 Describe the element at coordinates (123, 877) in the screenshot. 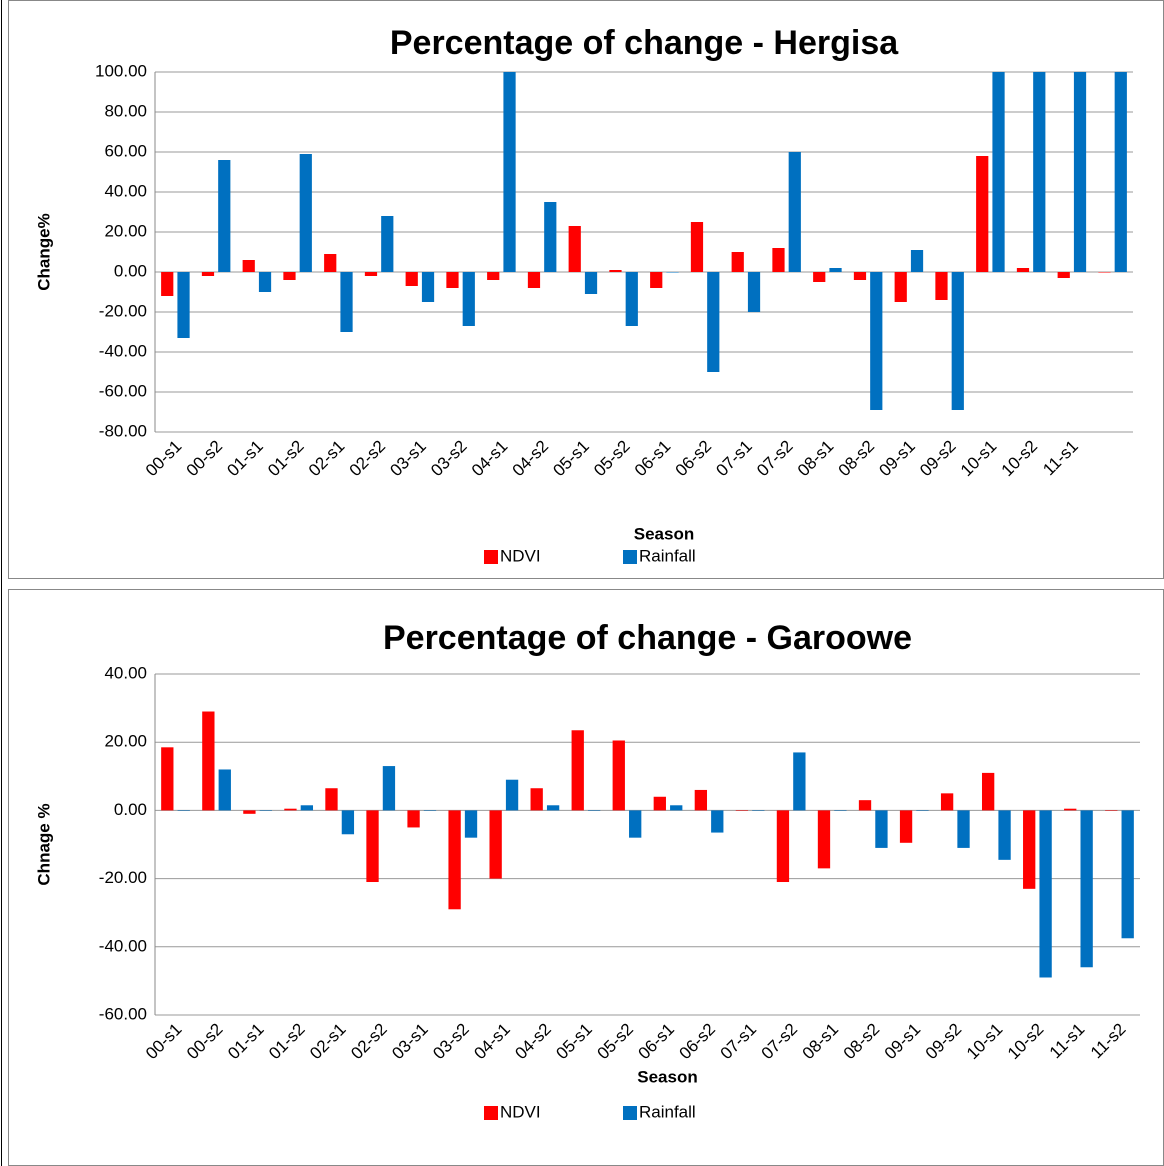

I see `y-tick-label: -20.00` at that location.